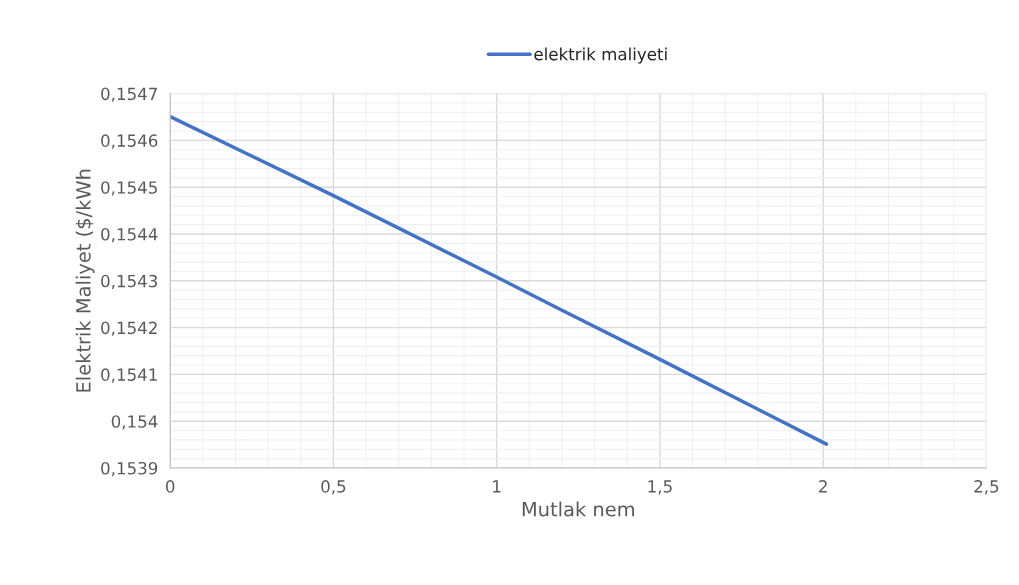 This screenshot has width=1019, height=585. Describe the element at coordinates (170, 486) in the screenshot. I see `x-tick-label: 0` at that location.